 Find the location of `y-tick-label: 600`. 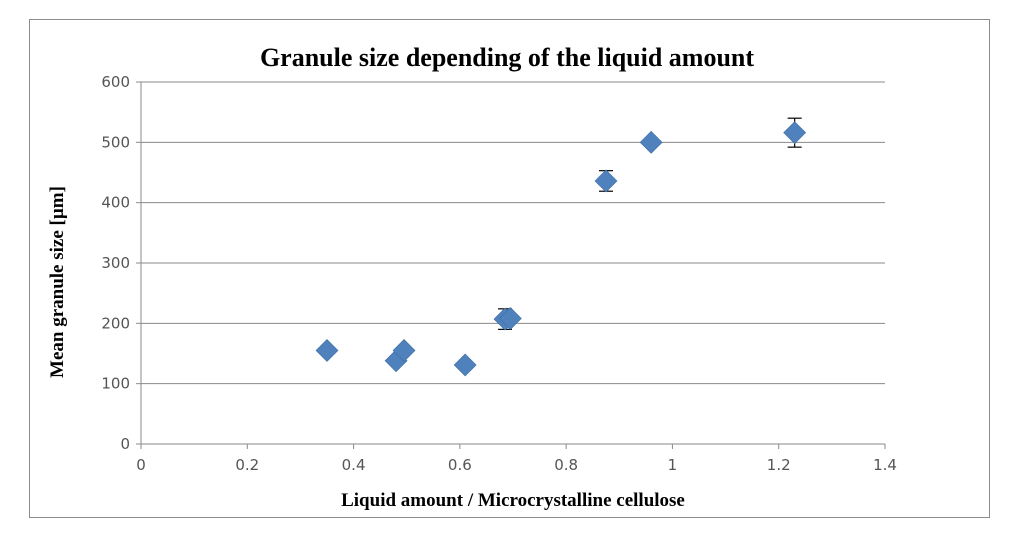

y-tick-label: 600 is located at coordinates (115, 82).